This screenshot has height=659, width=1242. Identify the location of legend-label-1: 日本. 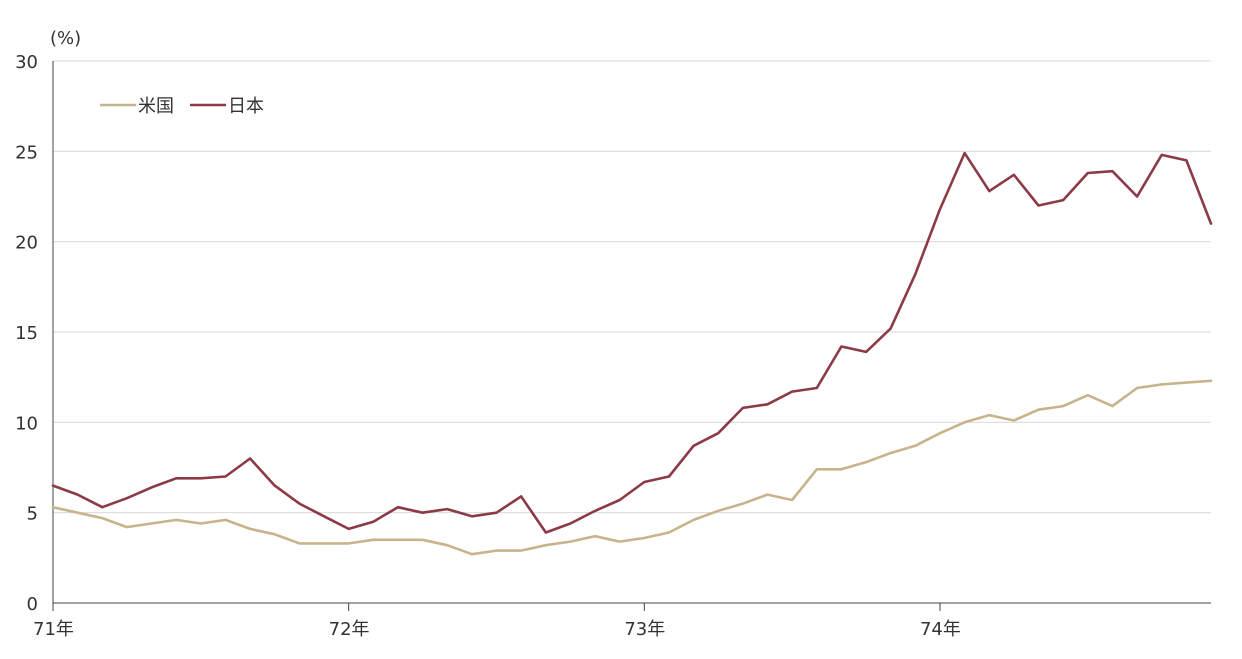
(246, 106).